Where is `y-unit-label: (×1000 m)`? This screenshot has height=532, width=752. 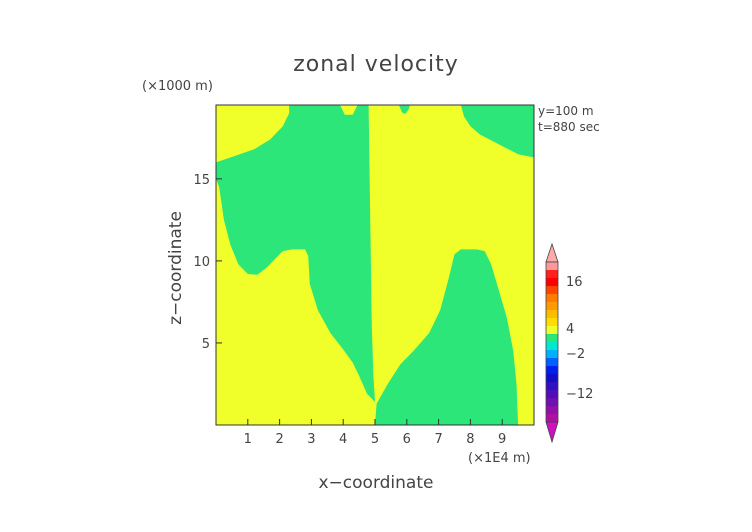
y-unit-label: (×1000 m) is located at coordinates (177, 86).